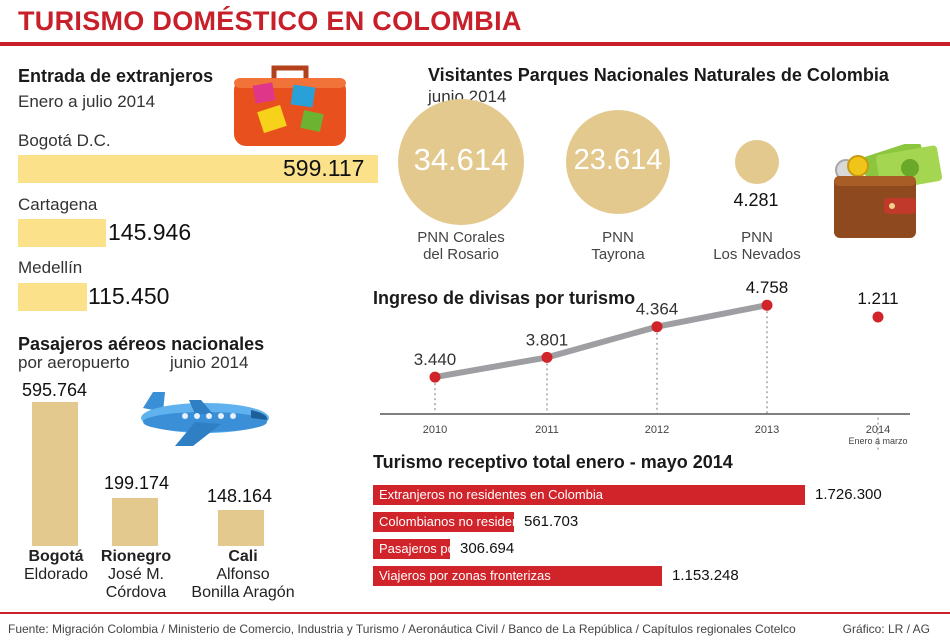 This screenshot has height=640, width=950. I want to click on credit-note: Gráfico: LR / AG, so click(886, 629).